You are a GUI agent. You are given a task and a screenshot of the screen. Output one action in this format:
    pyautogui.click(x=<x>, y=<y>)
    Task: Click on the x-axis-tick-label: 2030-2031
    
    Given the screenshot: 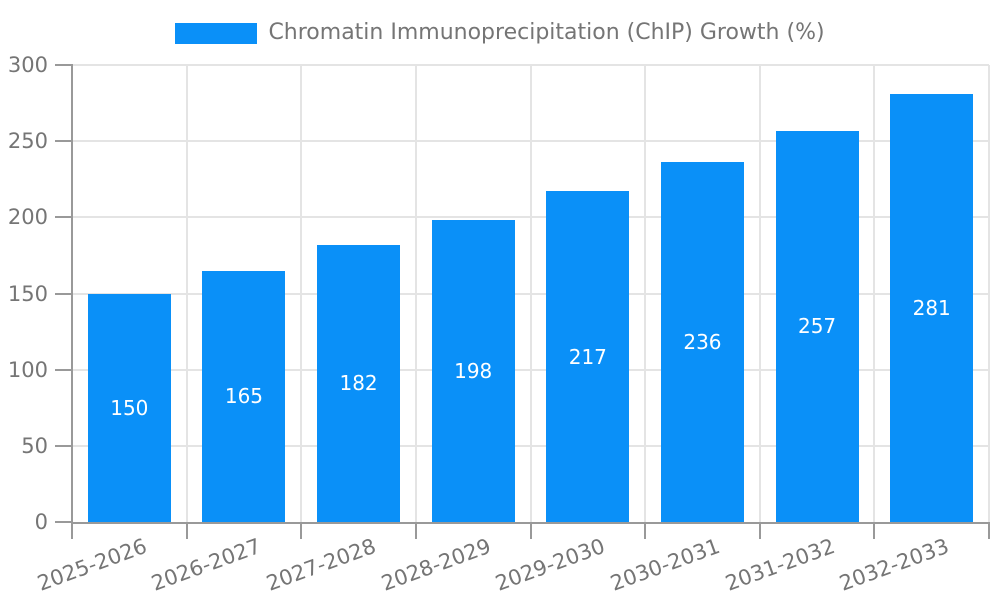 What is the action you would take?
    pyautogui.click(x=665, y=564)
    